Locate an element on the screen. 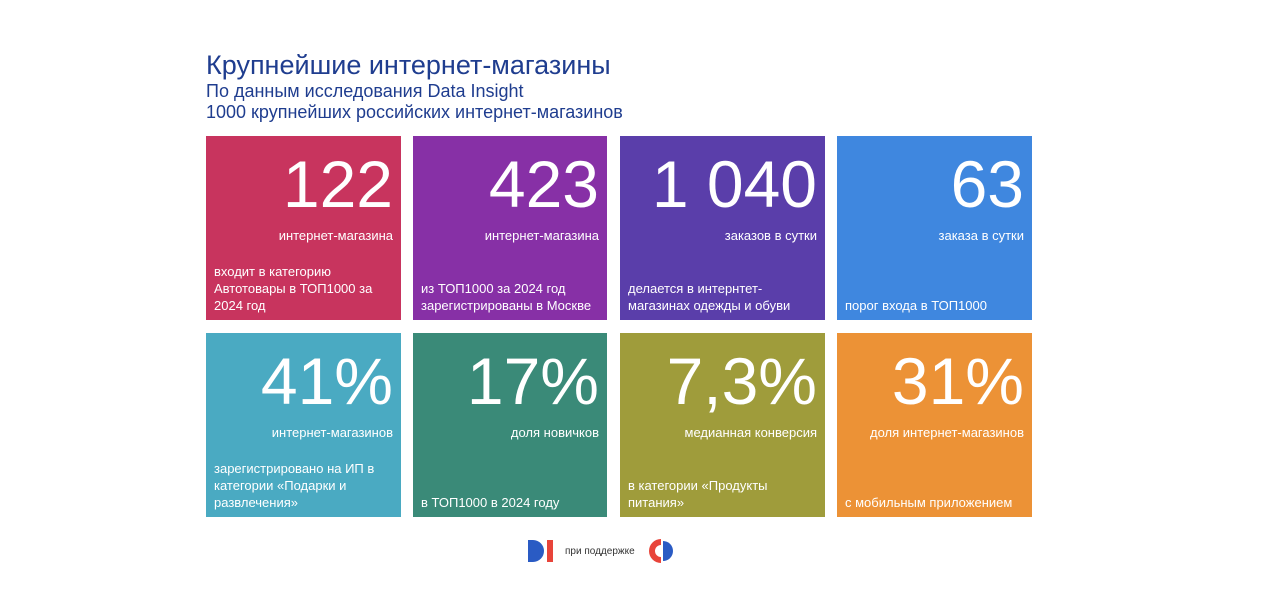 The image size is (1280, 600). stat-unit: интернет-магазинов is located at coordinates (332, 432).